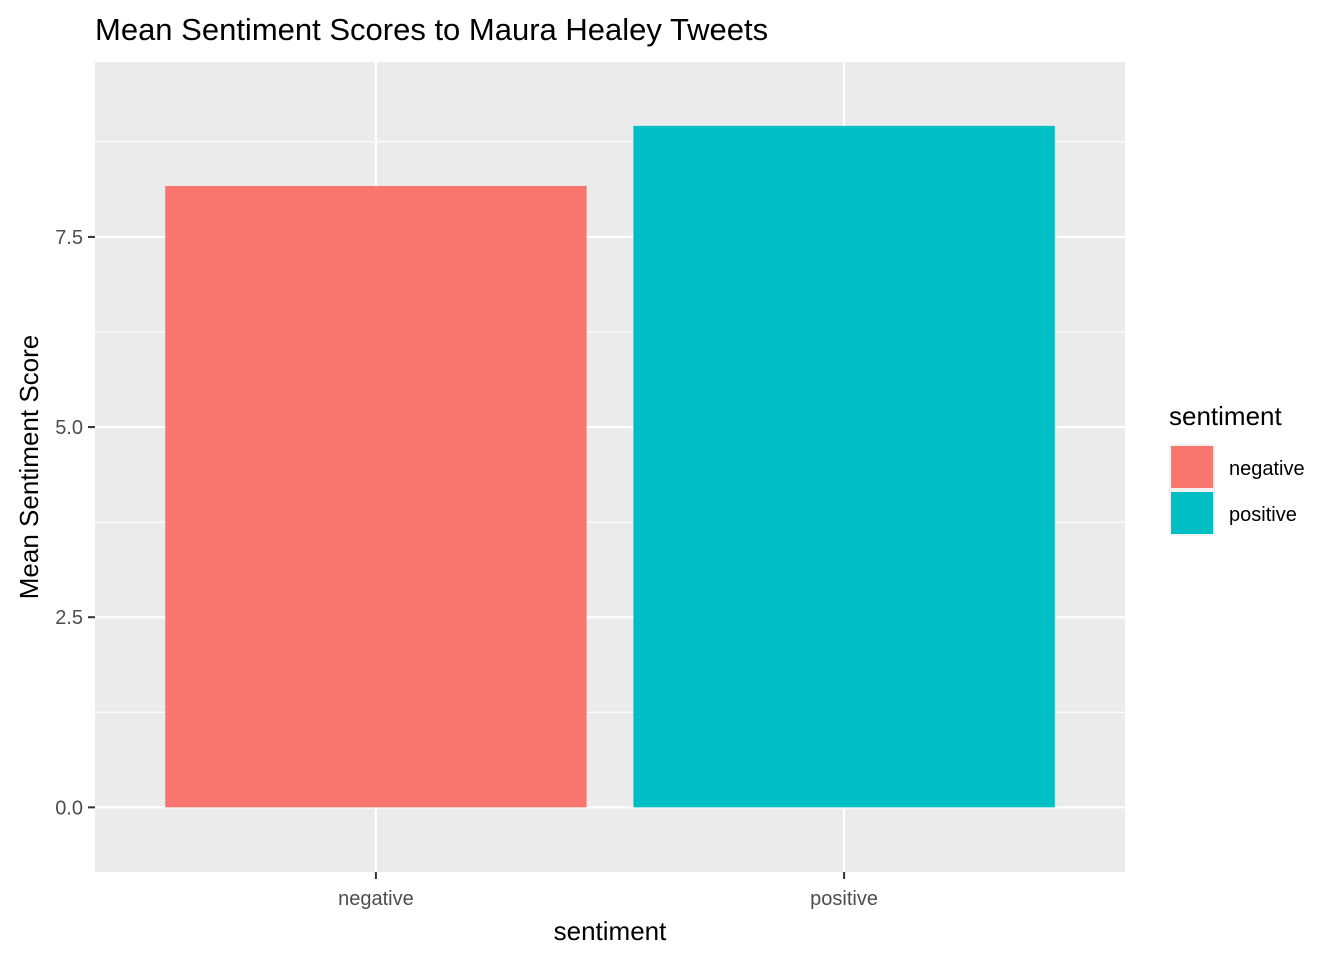 The image size is (1344, 960). What do you see at coordinates (69, 618) in the screenshot?
I see `y-tick-label: 2.5` at bounding box center [69, 618].